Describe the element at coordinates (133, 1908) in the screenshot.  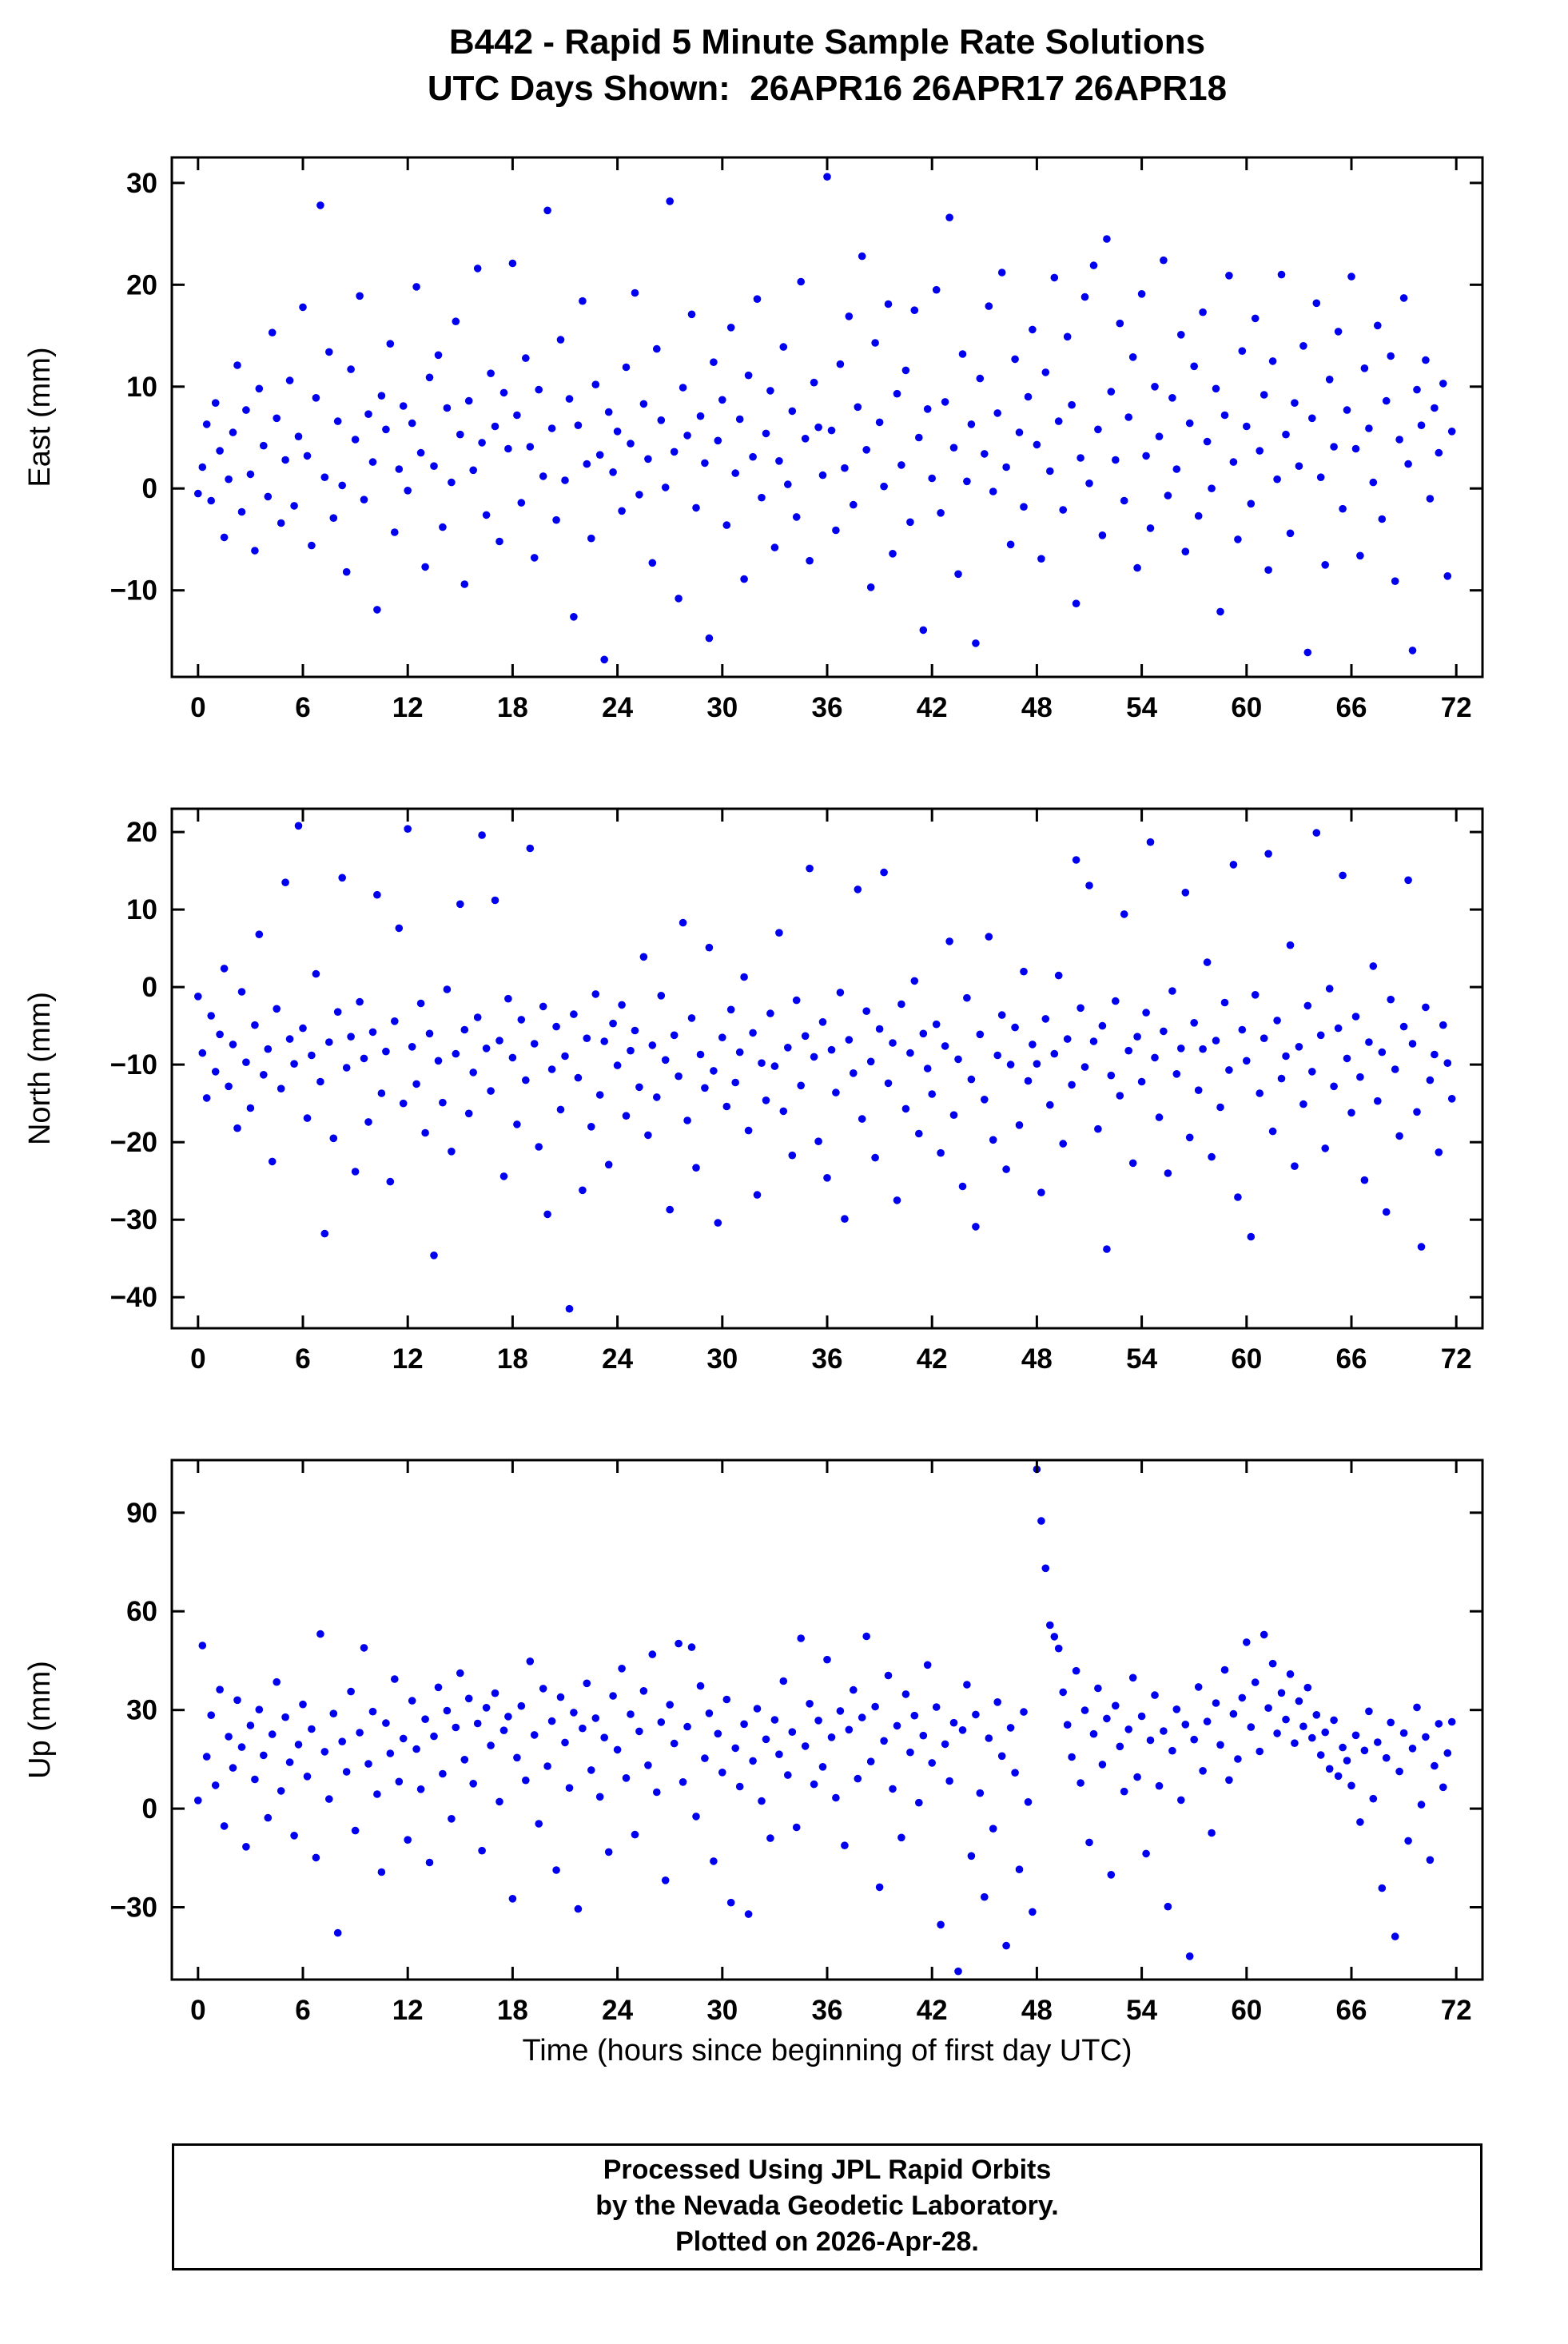
I see `y-tick-label: −30` at that location.